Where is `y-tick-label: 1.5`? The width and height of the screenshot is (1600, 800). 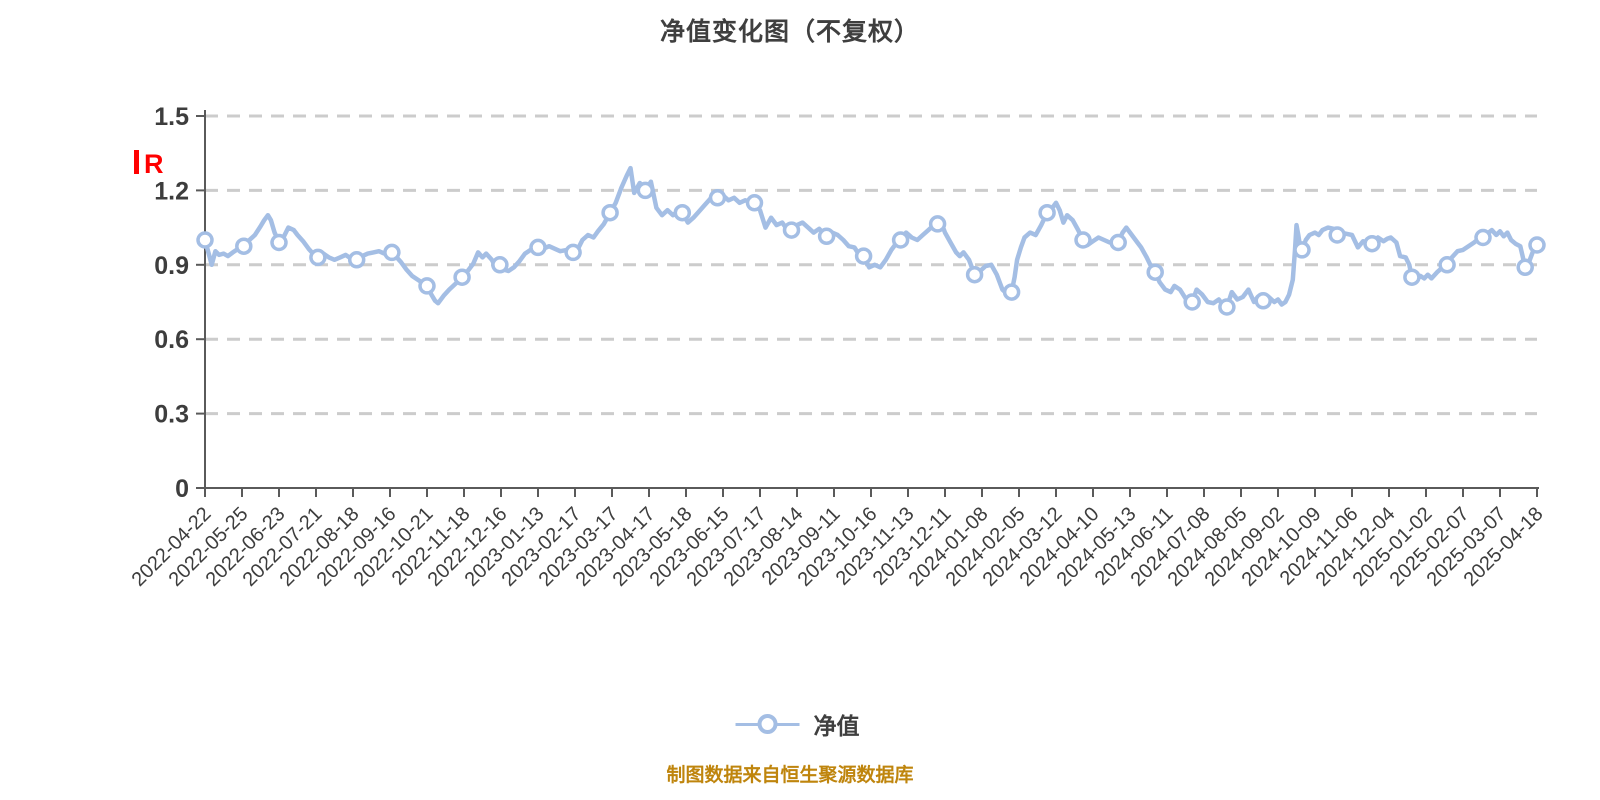
y-tick-label: 1.5 is located at coordinates (171, 117).